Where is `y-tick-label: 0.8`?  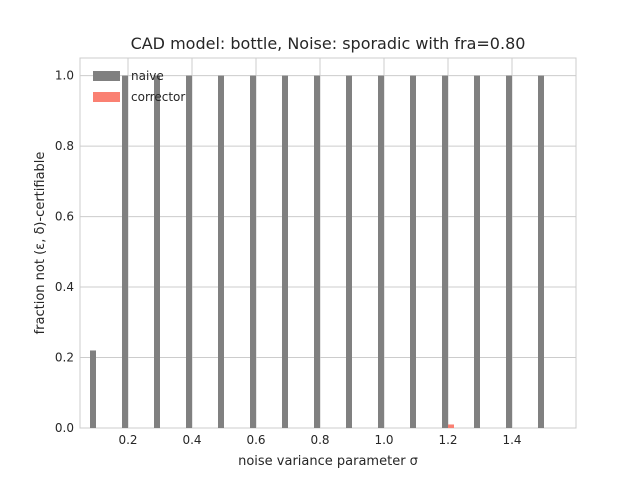 y-tick-label: 0.8 is located at coordinates (64, 146).